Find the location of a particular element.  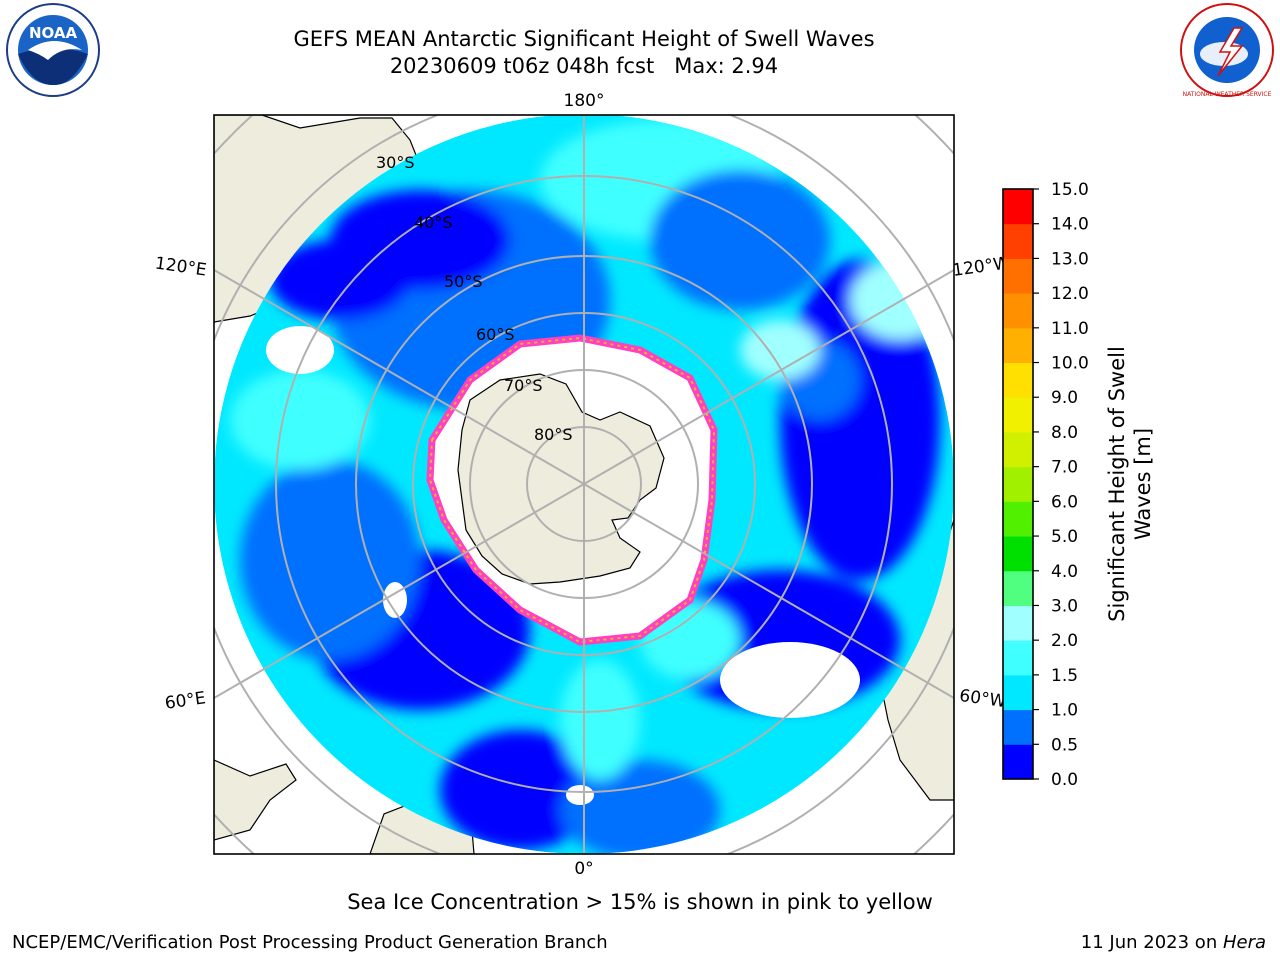

colorbar-tick-label: 7.0 is located at coordinates (1064, 468).